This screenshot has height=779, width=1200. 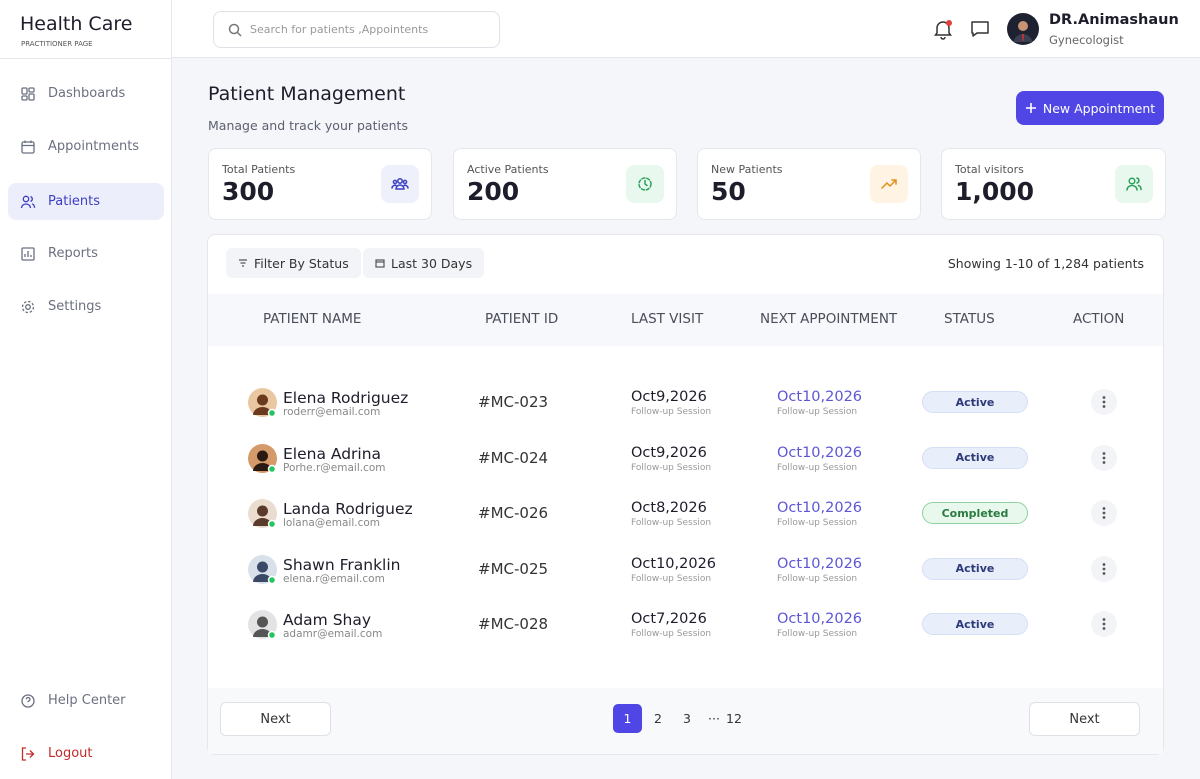 What do you see at coordinates (1099, 319) in the screenshot?
I see `column-header: ACTION` at bounding box center [1099, 319].